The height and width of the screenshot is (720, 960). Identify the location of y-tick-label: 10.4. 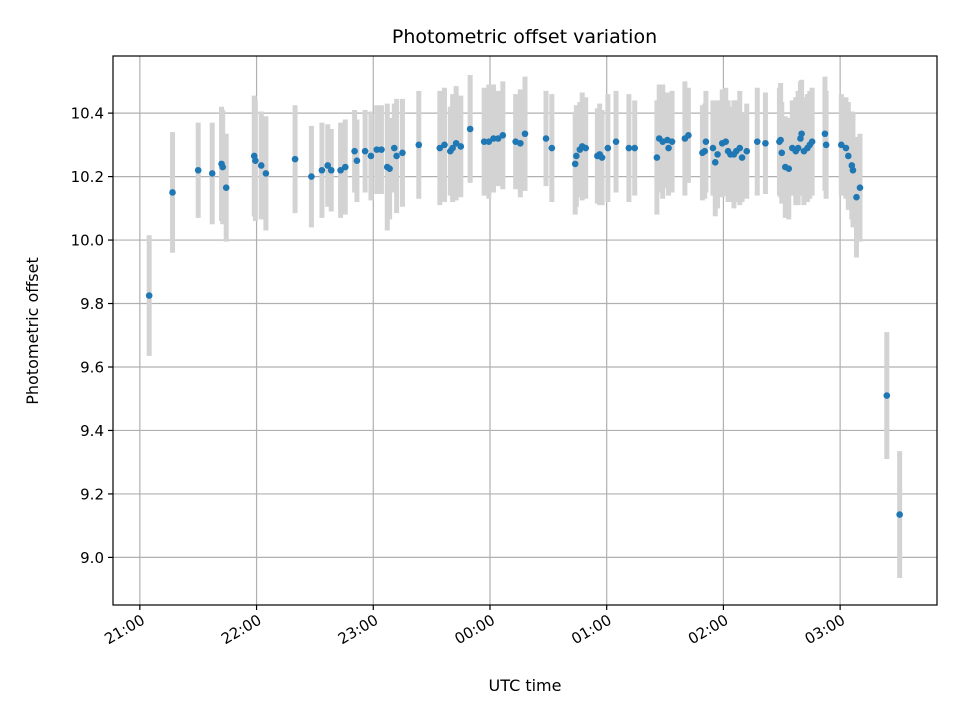
(87, 114).